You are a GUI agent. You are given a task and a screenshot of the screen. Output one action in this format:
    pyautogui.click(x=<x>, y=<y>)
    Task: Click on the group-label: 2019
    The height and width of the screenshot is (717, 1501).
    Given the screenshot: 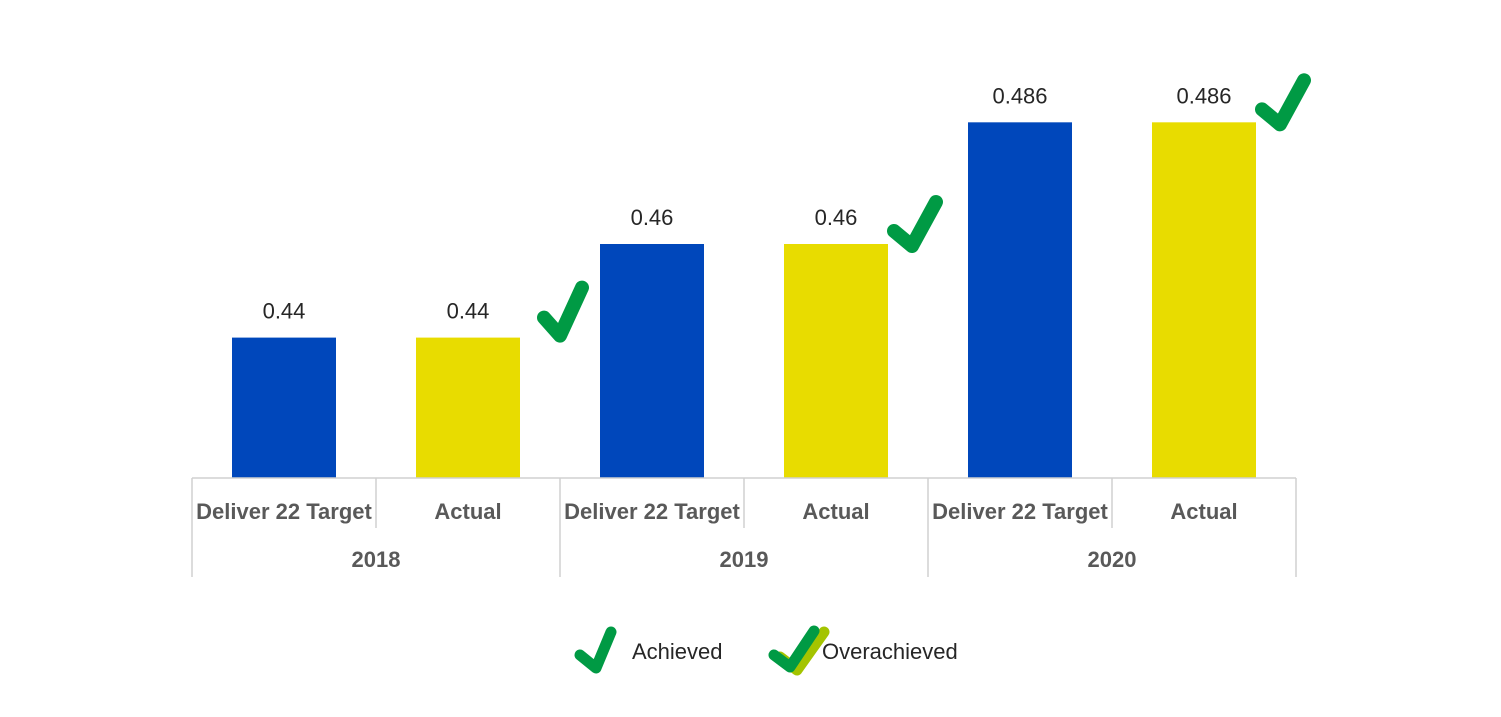 What is the action you would take?
    pyautogui.click(x=744, y=559)
    